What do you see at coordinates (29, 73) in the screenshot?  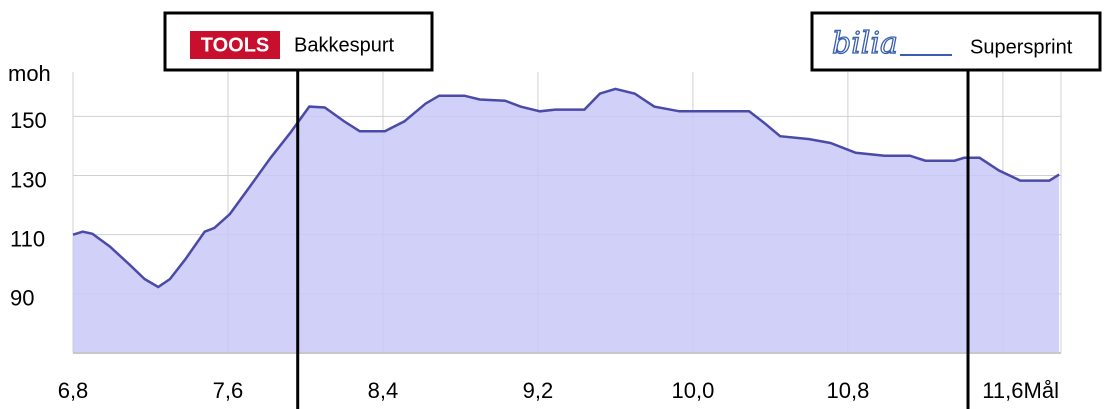 I see `y-axis-label: moh` at bounding box center [29, 73].